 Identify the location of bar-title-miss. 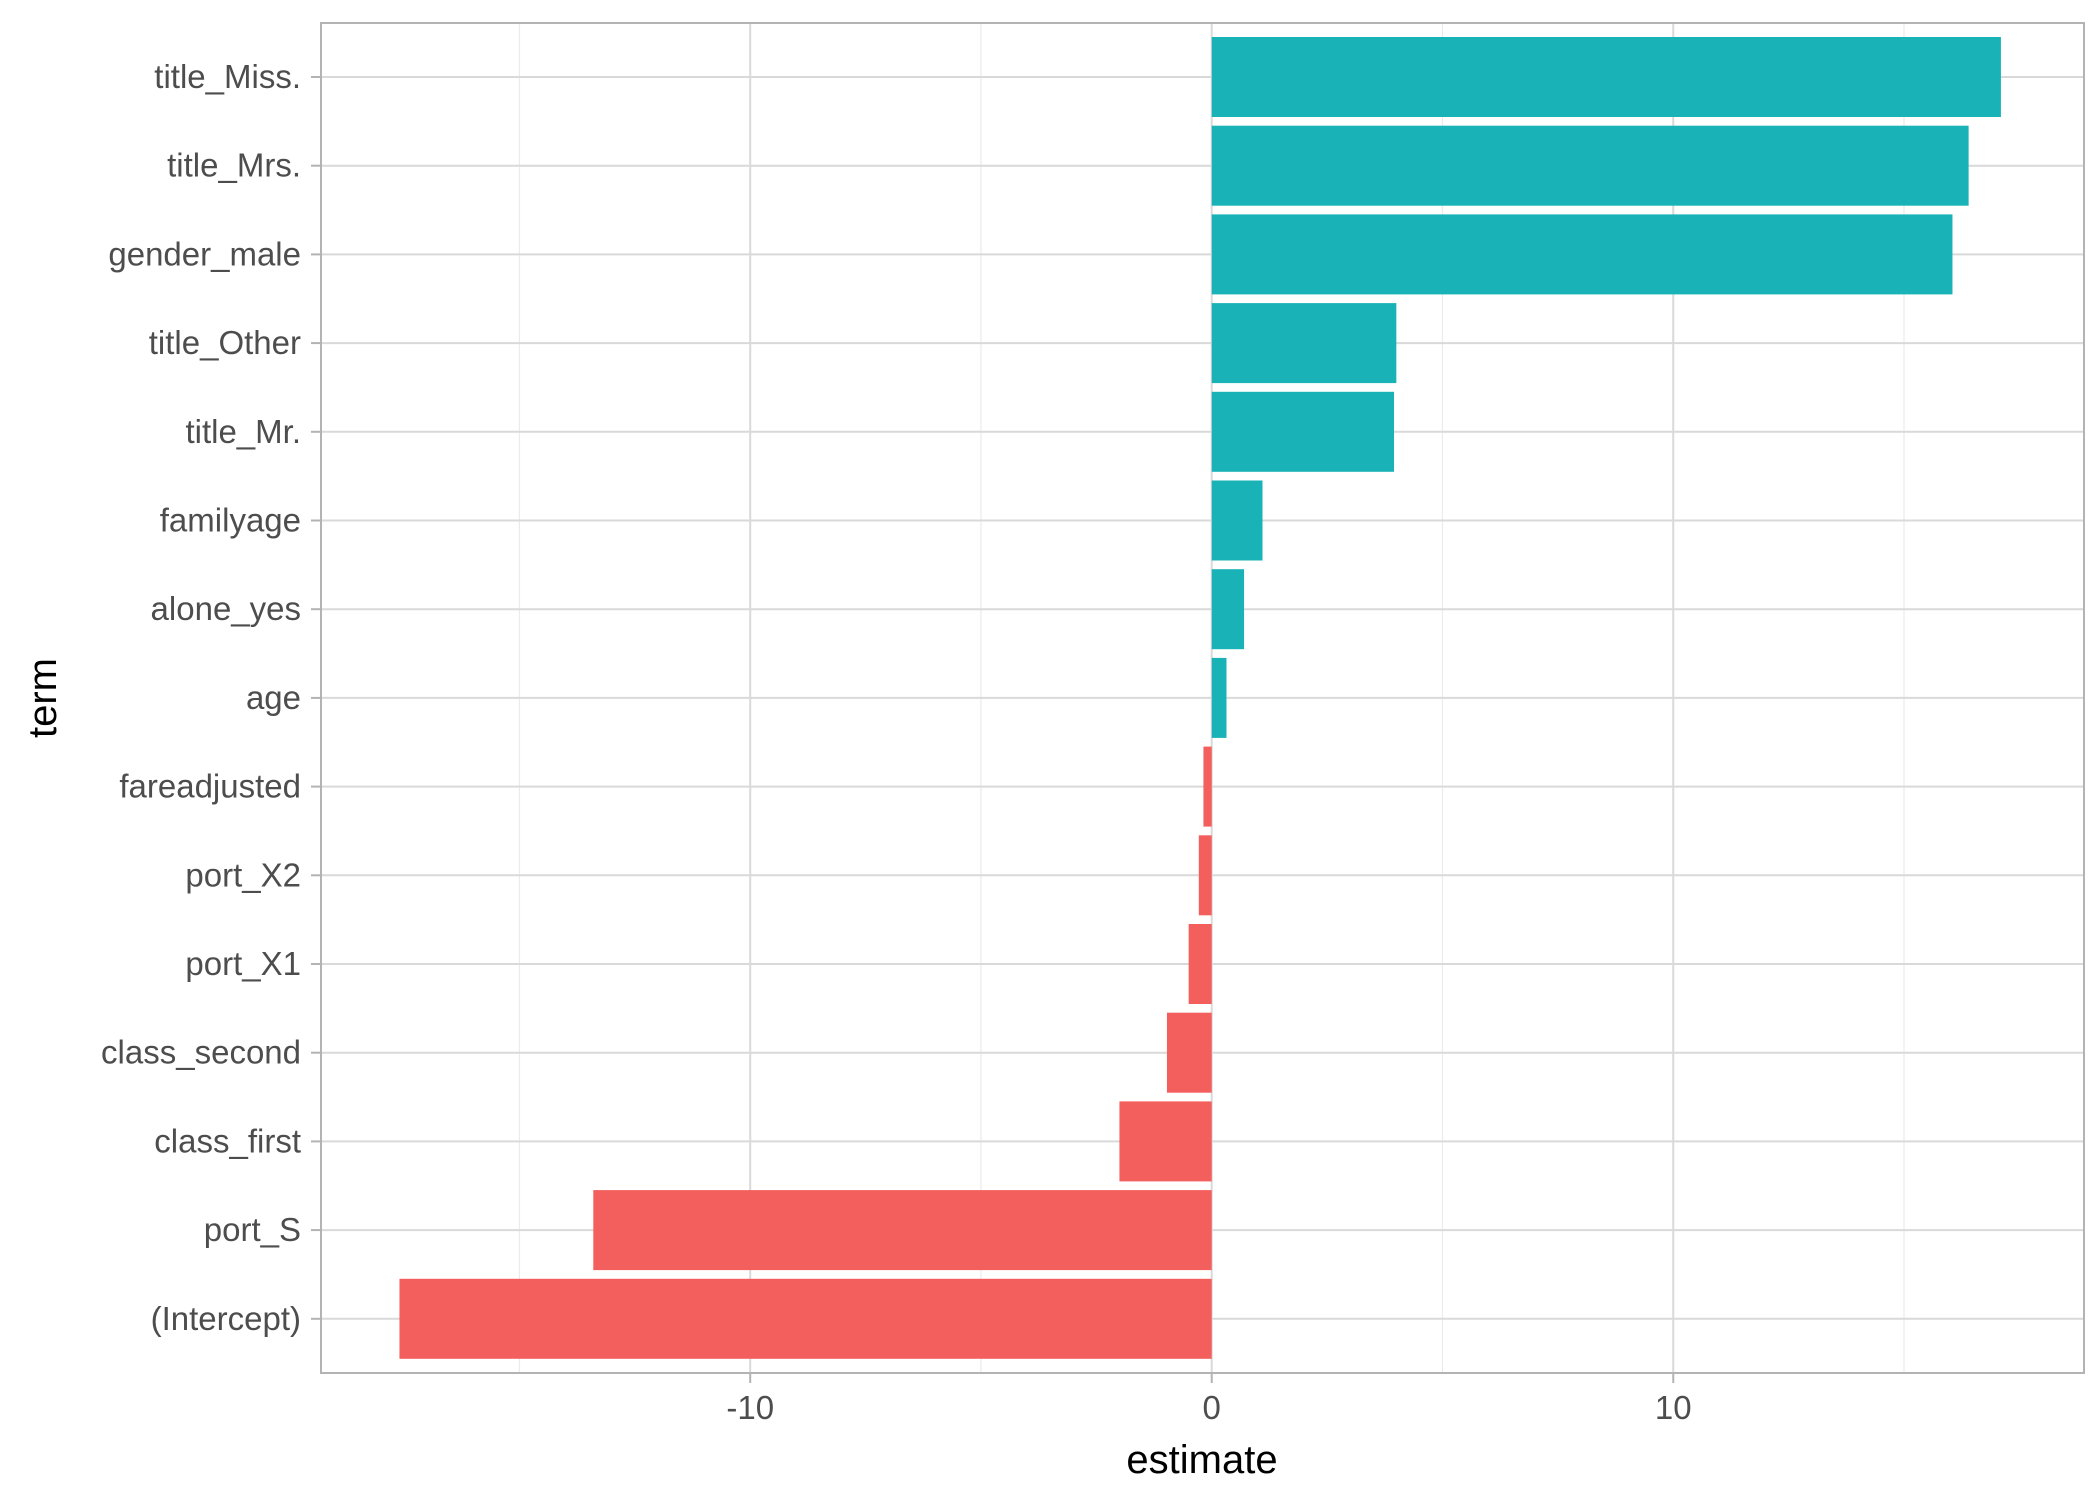
(1606, 77).